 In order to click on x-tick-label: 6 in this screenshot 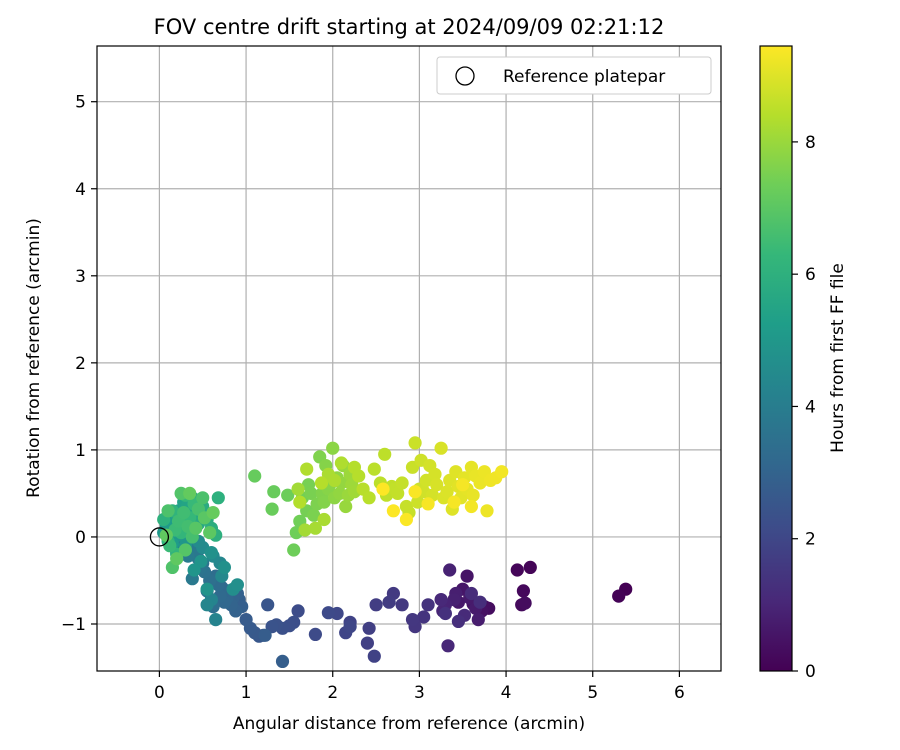, I will do `click(679, 693)`.